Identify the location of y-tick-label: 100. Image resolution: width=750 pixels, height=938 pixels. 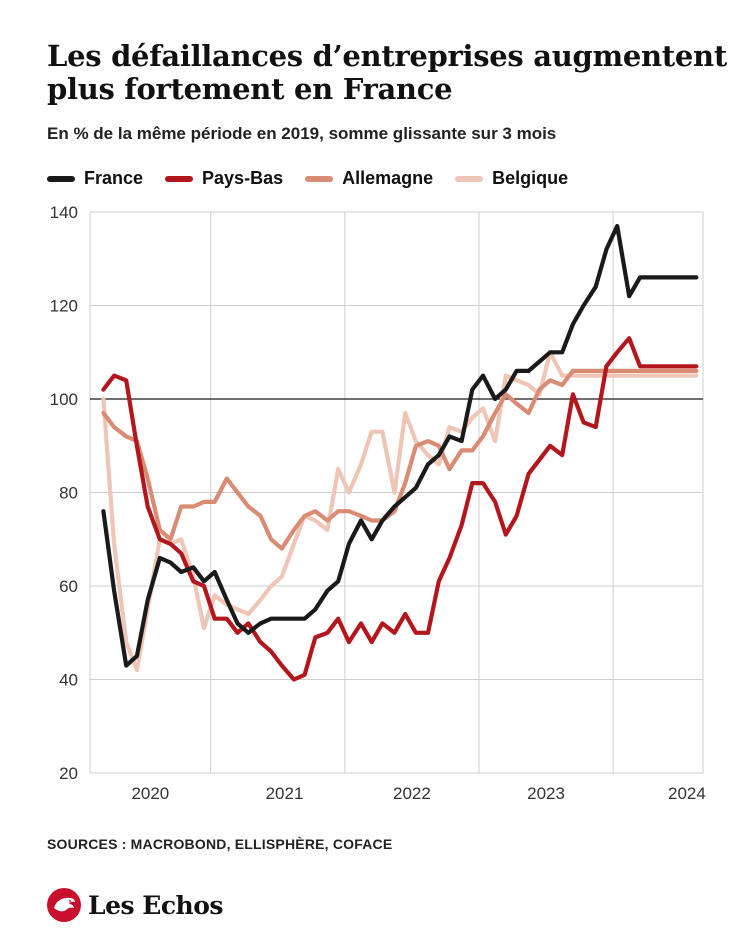
(64, 399).